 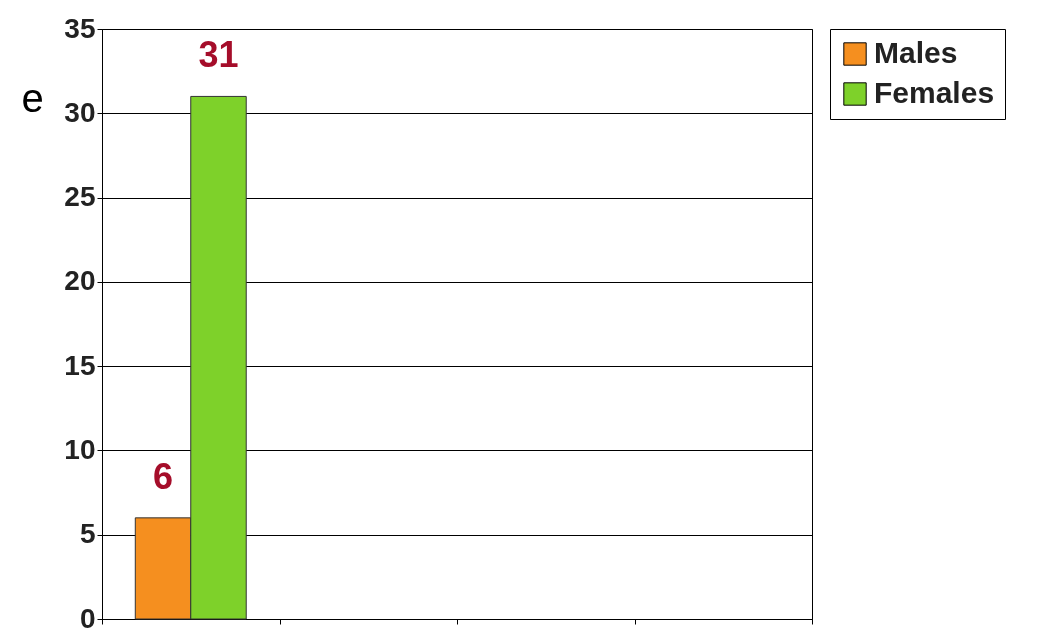 What do you see at coordinates (934, 92) in the screenshot?
I see `legend-label: Females` at bounding box center [934, 92].